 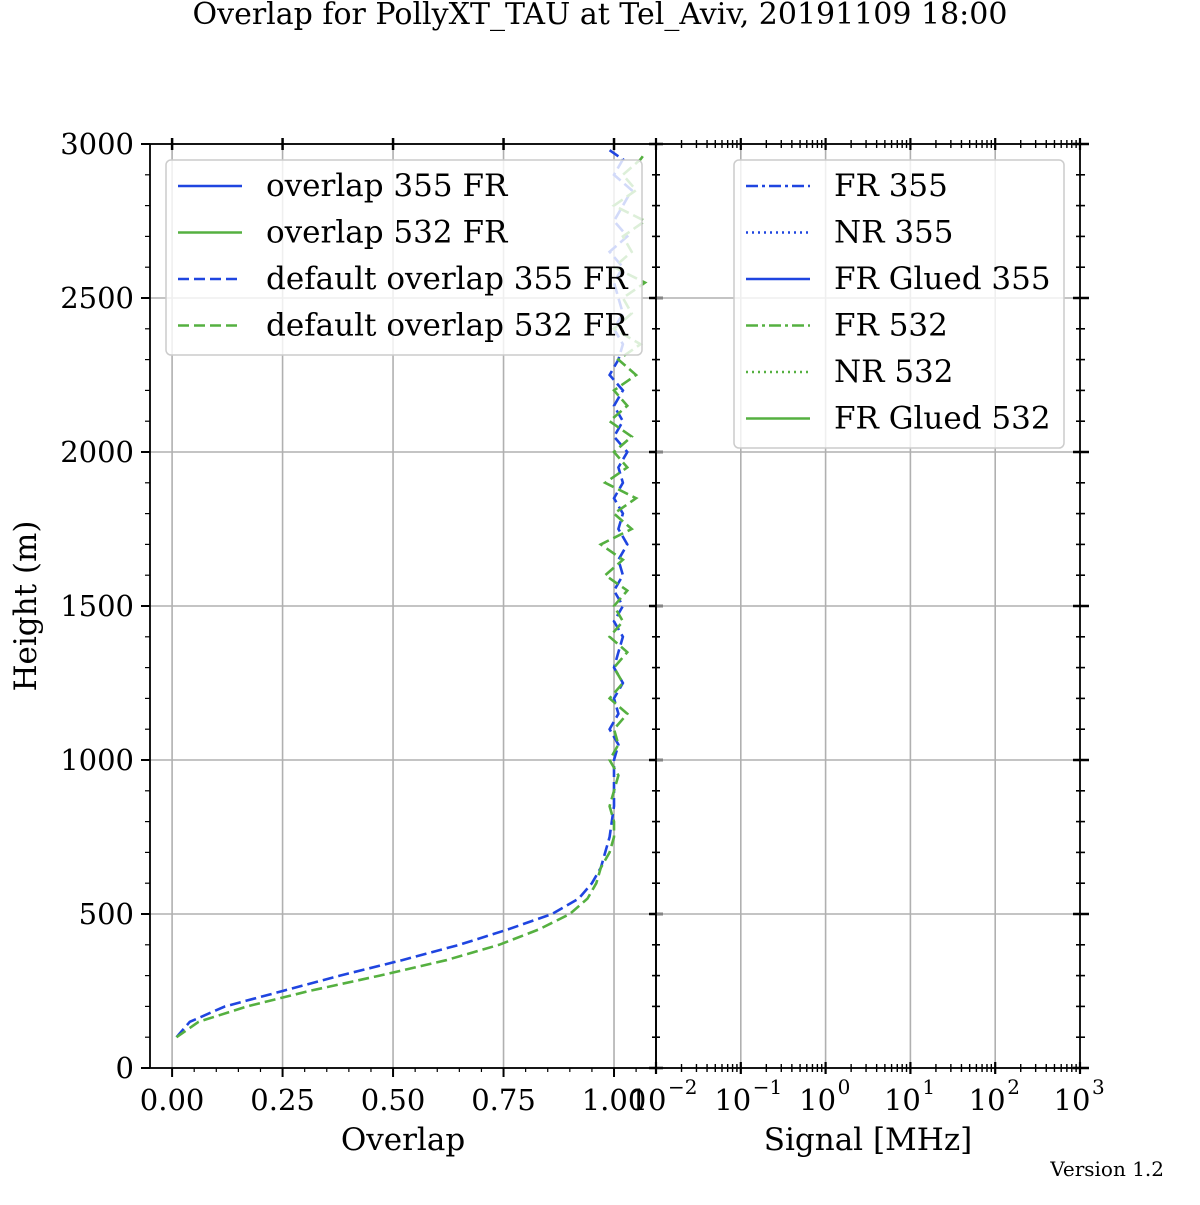 What do you see at coordinates (97, 452) in the screenshot?
I see `left-ytick-label: 2000` at bounding box center [97, 452].